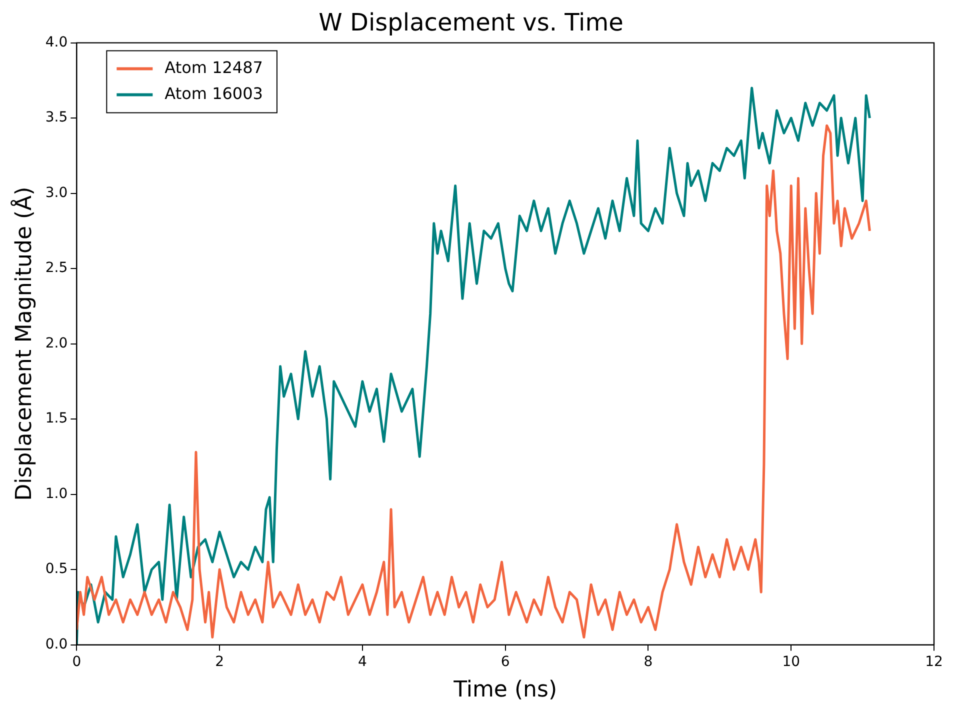  I want to click on y-tick-label: 2.5, so click(56, 268).